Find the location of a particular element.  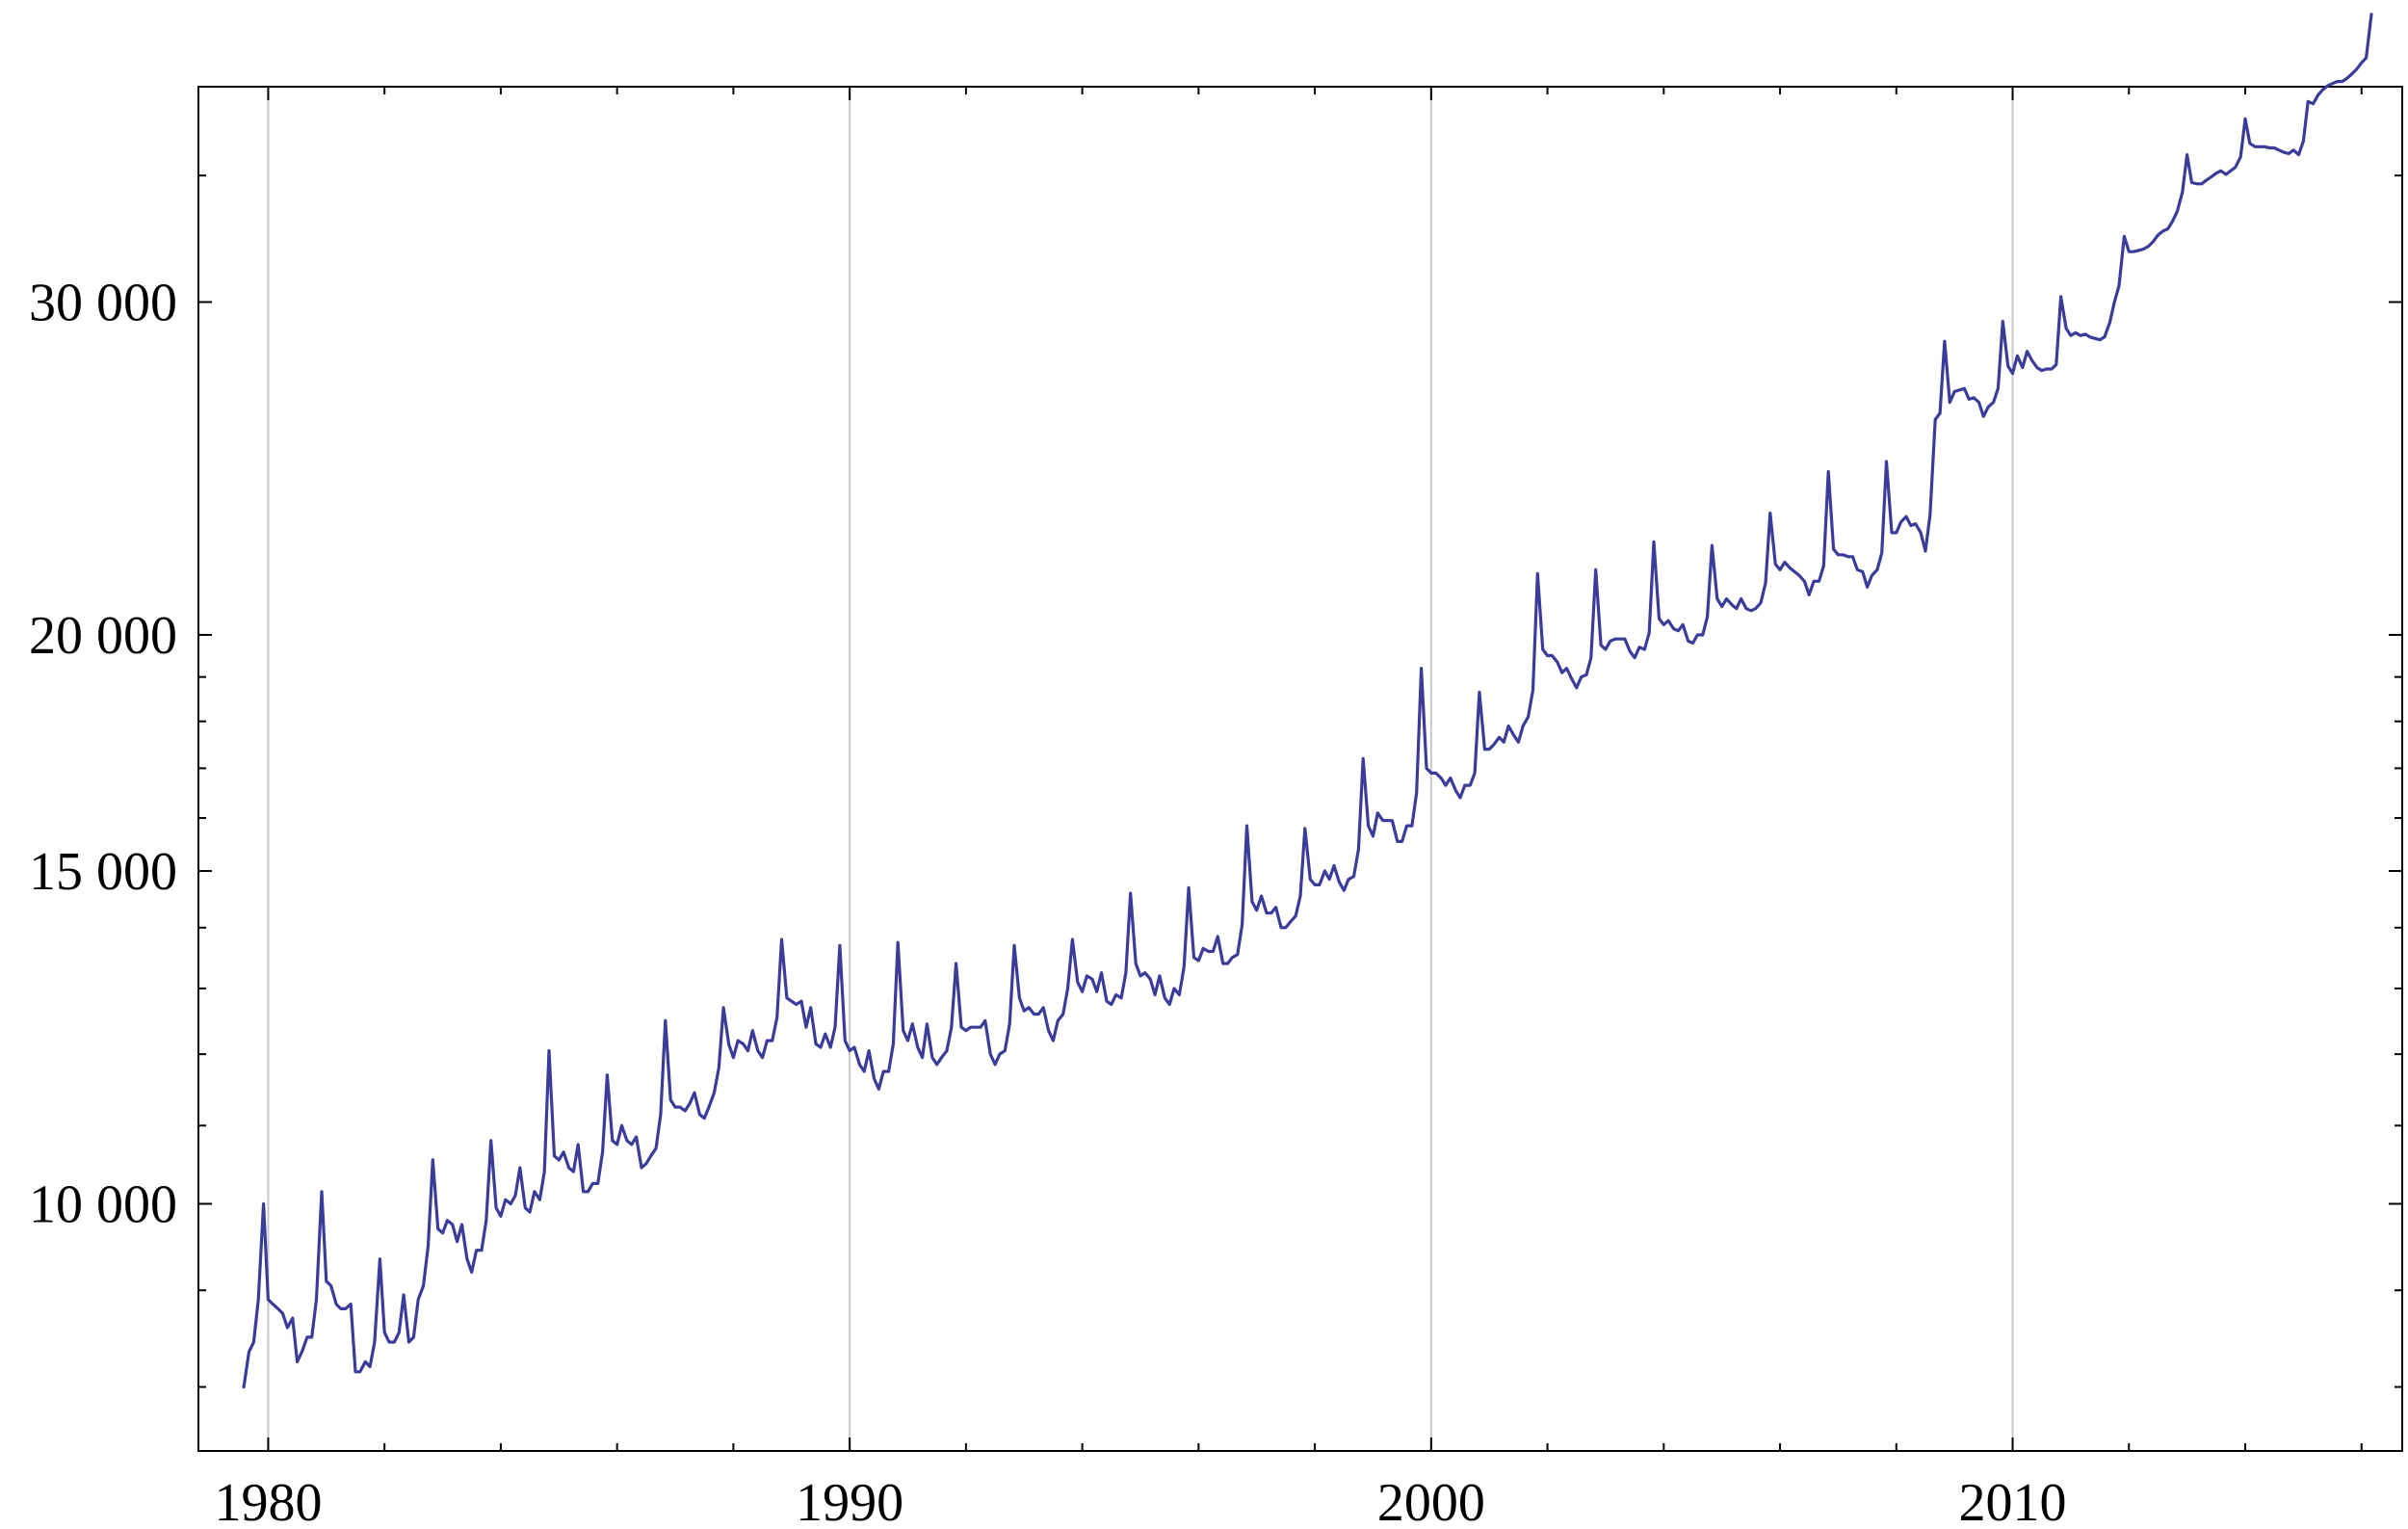

y-tick-label: 20 000 is located at coordinates (103, 636).